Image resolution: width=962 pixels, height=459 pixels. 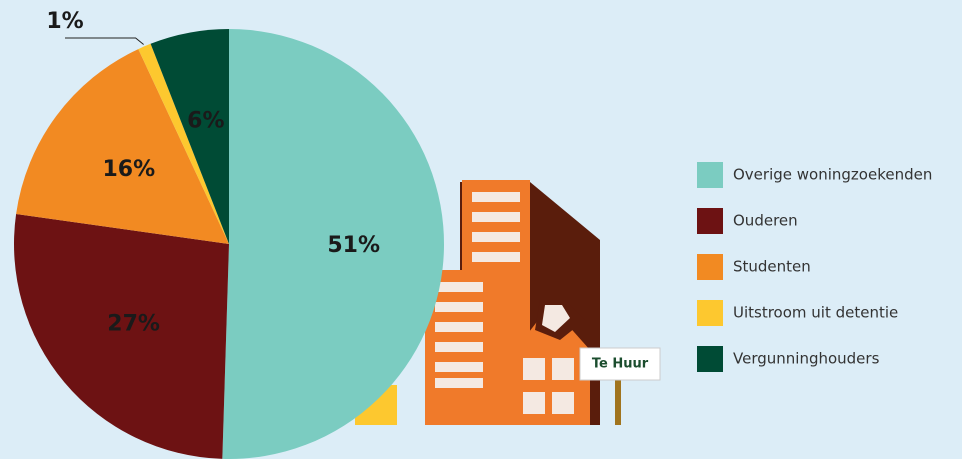 What do you see at coordinates (133, 323) in the screenshot?
I see `value-label: 27%` at bounding box center [133, 323].